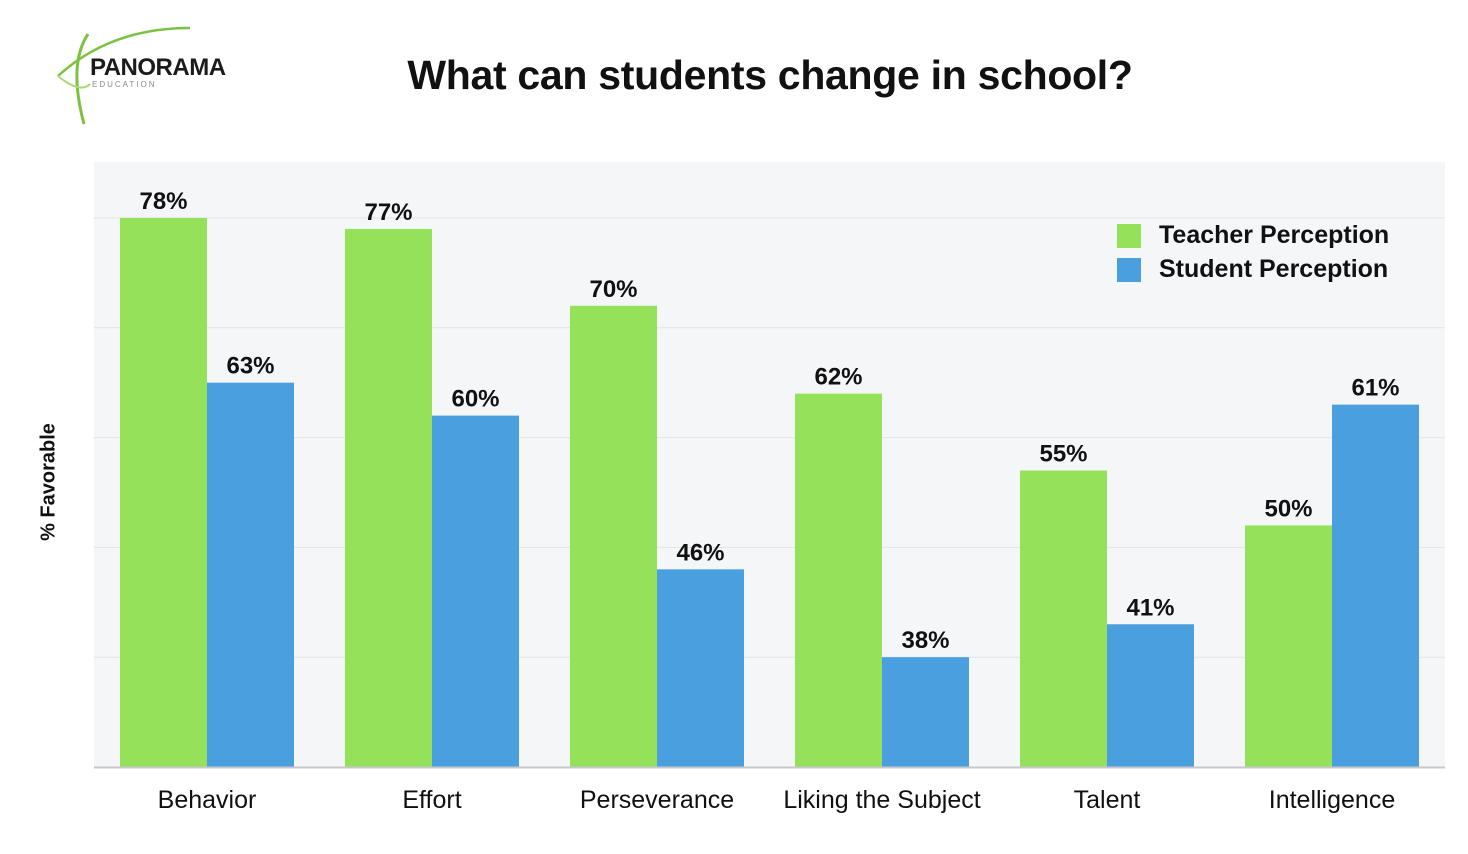 This screenshot has width=1468, height=854. What do you see at coordinates (881, 800) in the screenshot?
I see `x-tick-label: Liking the Subject` at bounding box center [881, 800].